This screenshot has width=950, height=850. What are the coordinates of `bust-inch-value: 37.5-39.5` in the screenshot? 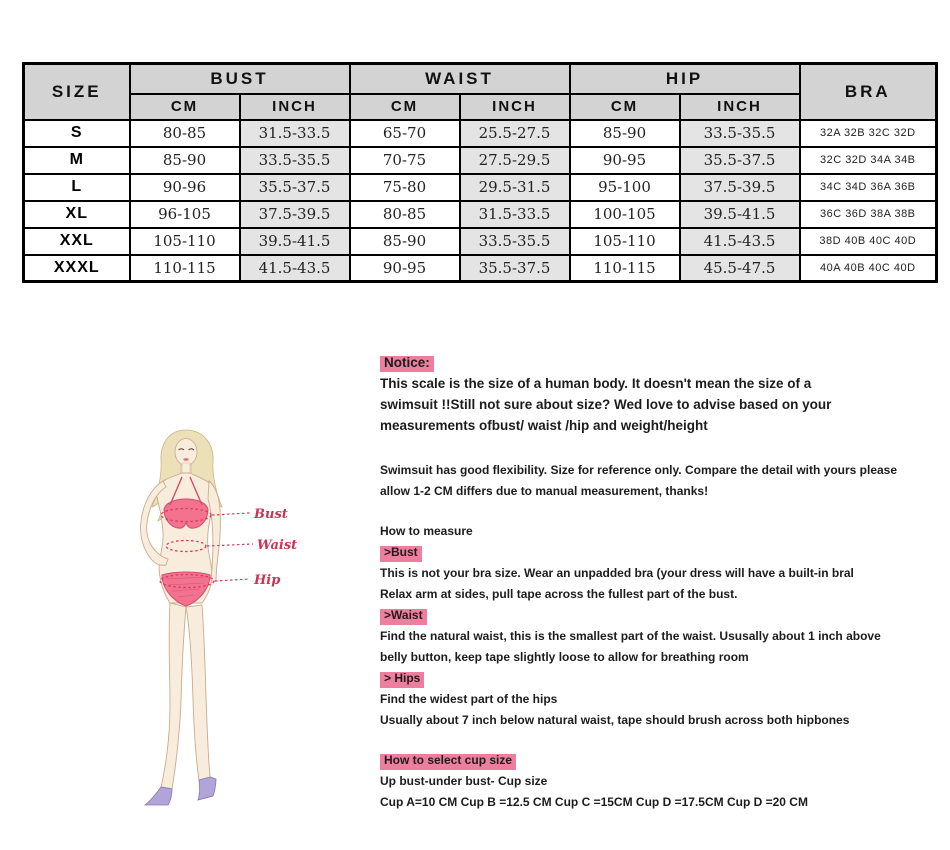 It's located at (294, 214).